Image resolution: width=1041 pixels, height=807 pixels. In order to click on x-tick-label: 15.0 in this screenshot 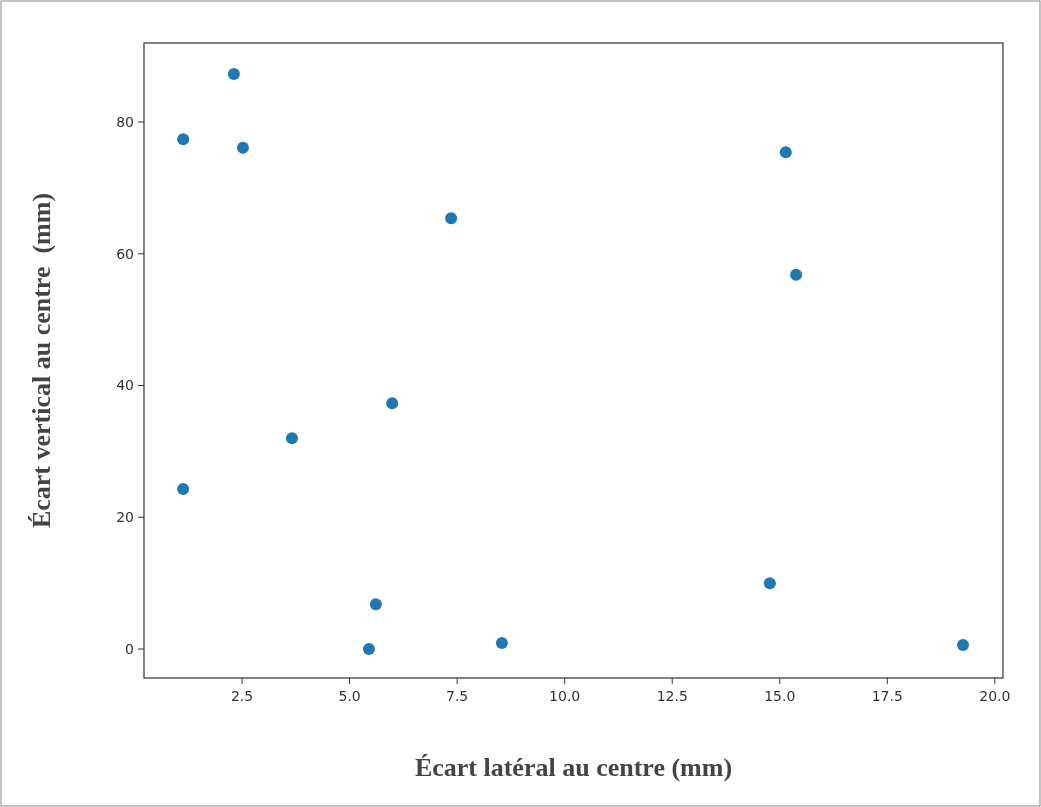, I will do `click(780, 696)`.